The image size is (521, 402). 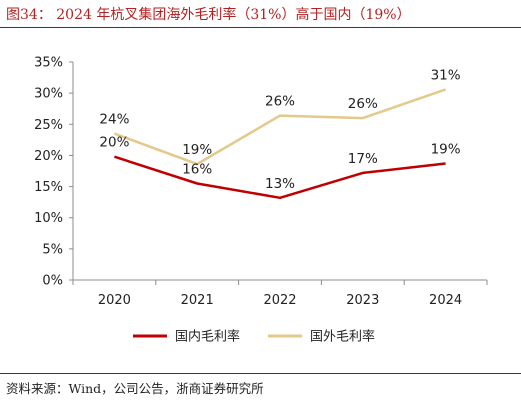 I want to click on figure-title: 图34： 2024 年杭叉集团海外毛利率（31%）高于国内（19%）, so click(x=208, y=15).